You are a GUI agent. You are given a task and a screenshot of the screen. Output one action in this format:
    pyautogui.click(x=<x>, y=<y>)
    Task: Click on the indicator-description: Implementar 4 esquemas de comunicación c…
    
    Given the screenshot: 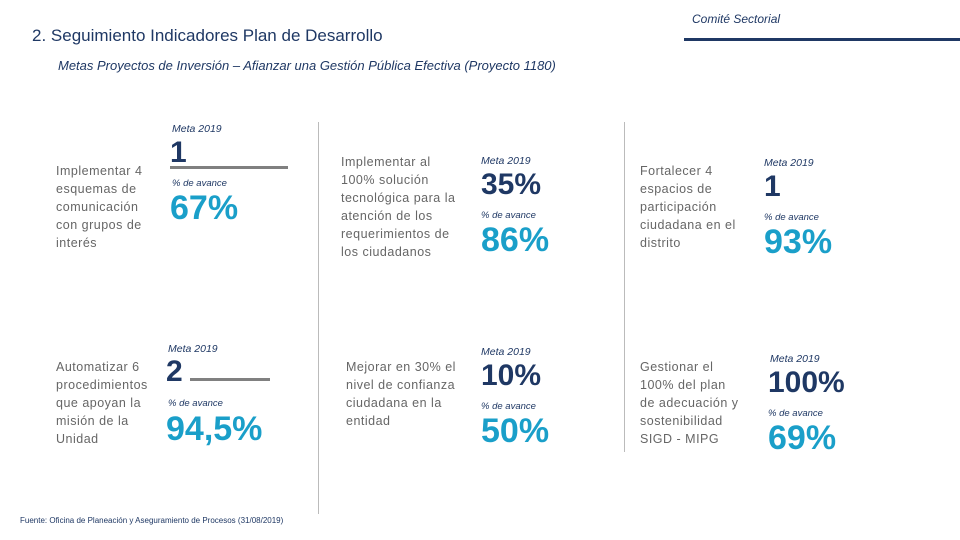 What is the action you would take?
    pyautogui.click(x=99, y=207)
    